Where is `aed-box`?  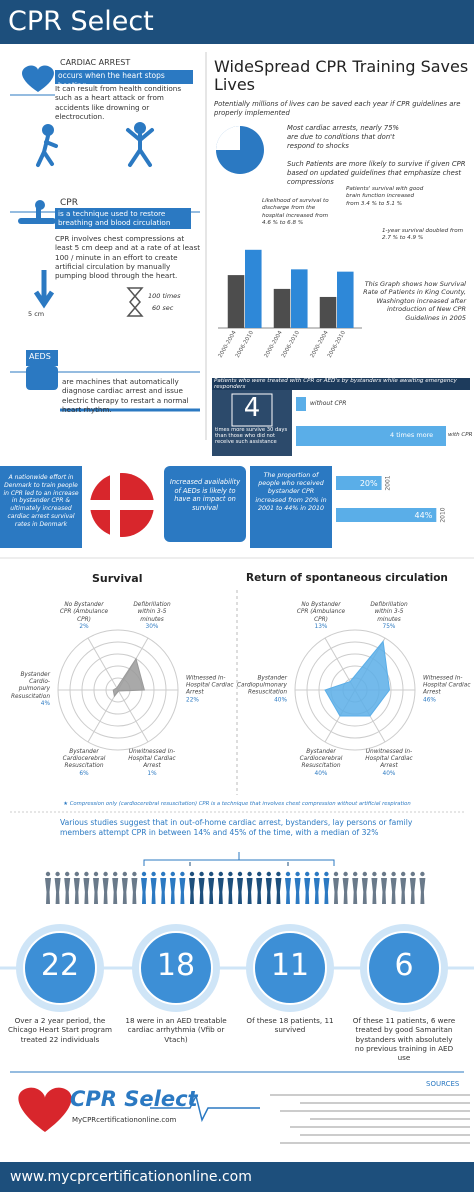 aed-box is located at coordinates (205, 504).